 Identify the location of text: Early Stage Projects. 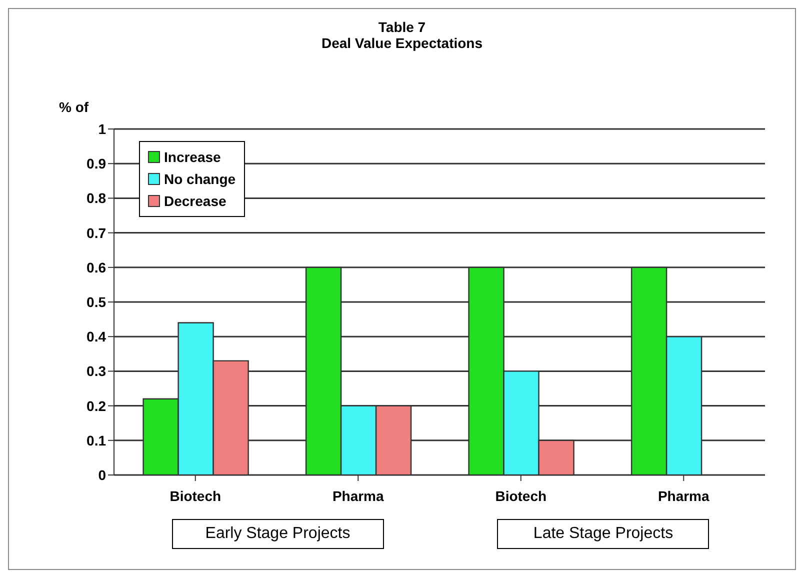
(278, 534).